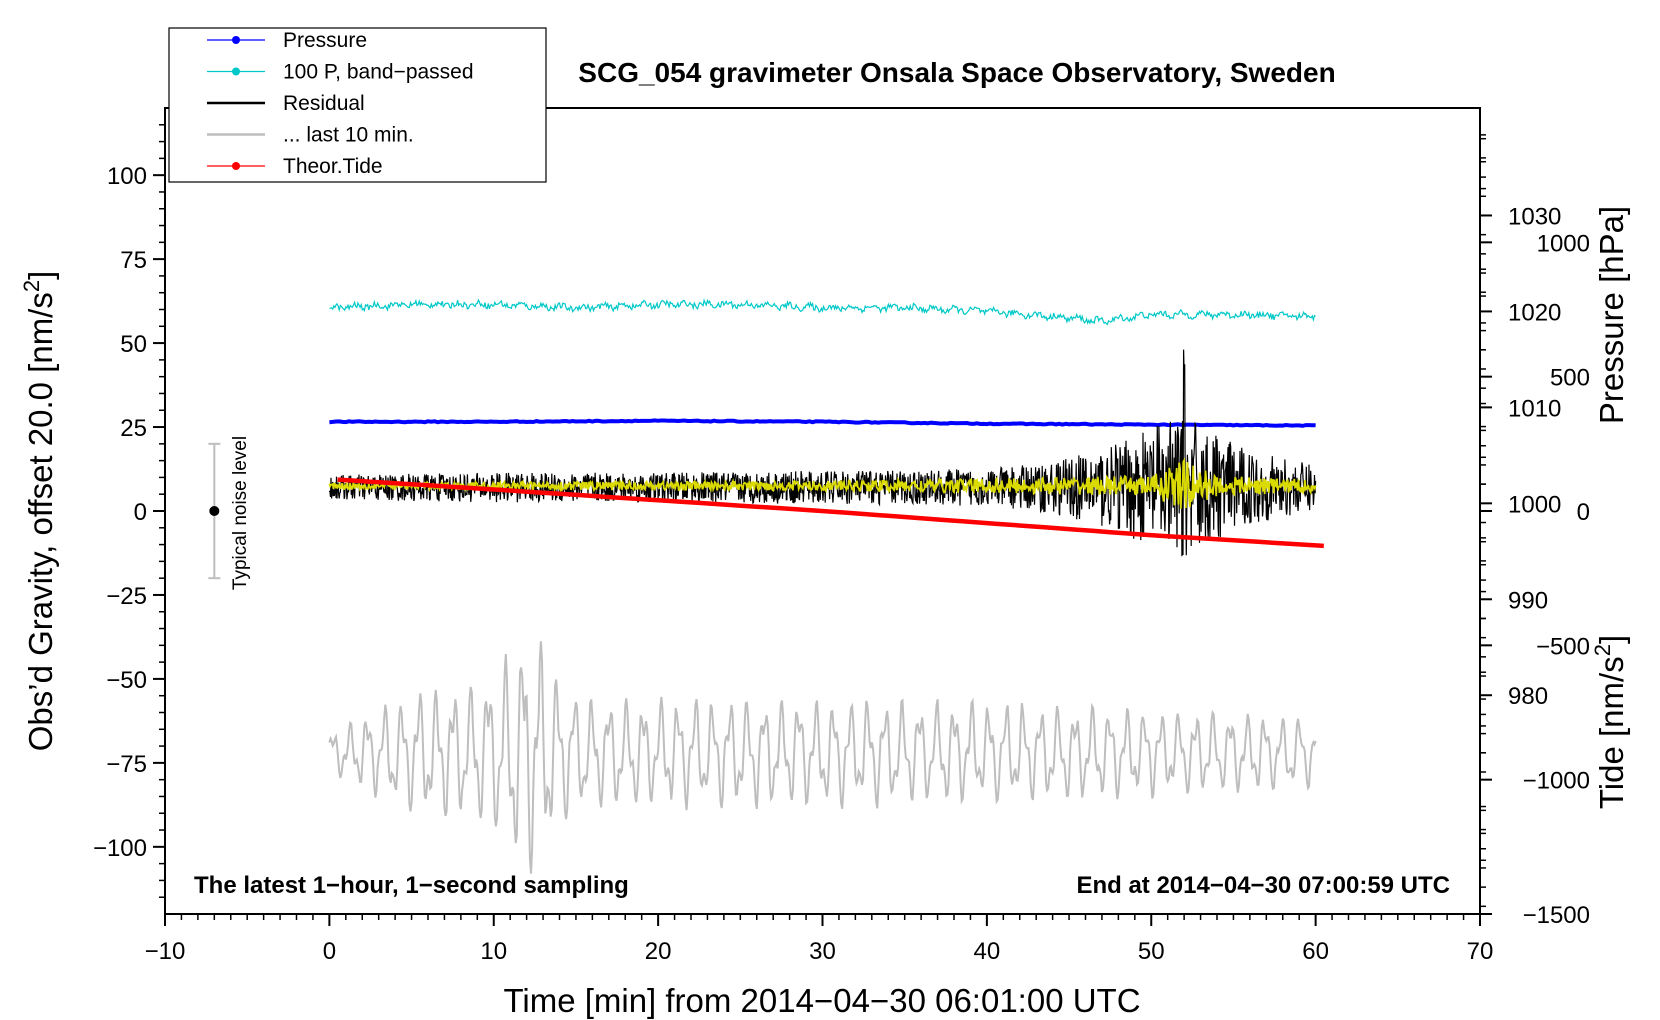 The height and width of the screenshot is (1020, 1660). I want to click on pressure-tick-label: 1010, so click(1534, 408).